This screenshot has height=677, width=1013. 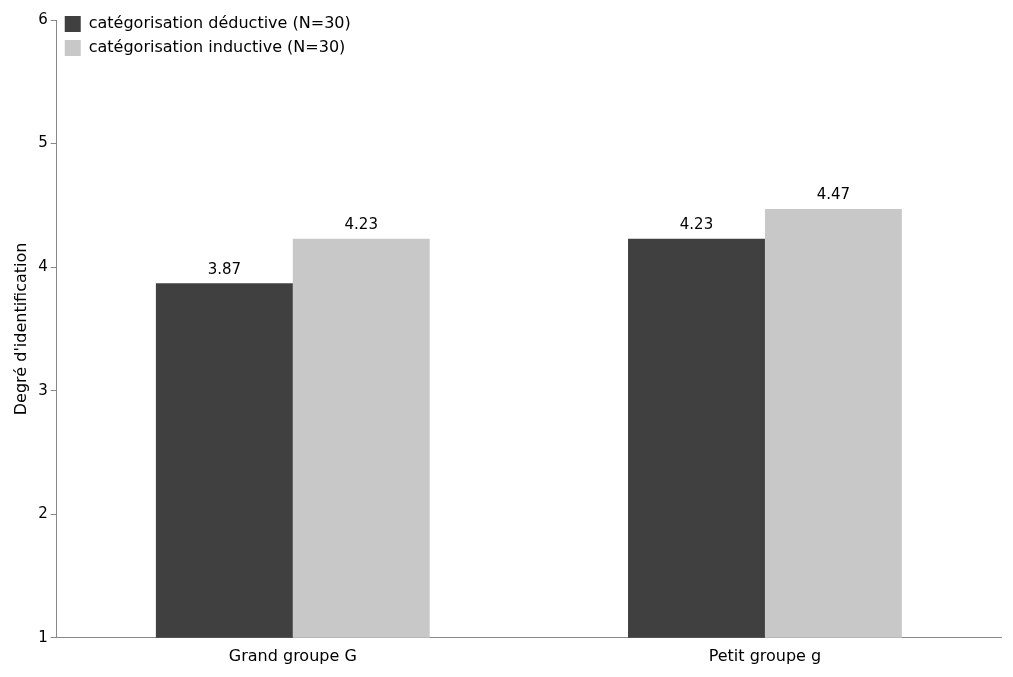 What do you see at coordinates (292, 655) in the screenshot?
I see `x-tick-label: Grand groupe G` at bounding box center [292, 655].